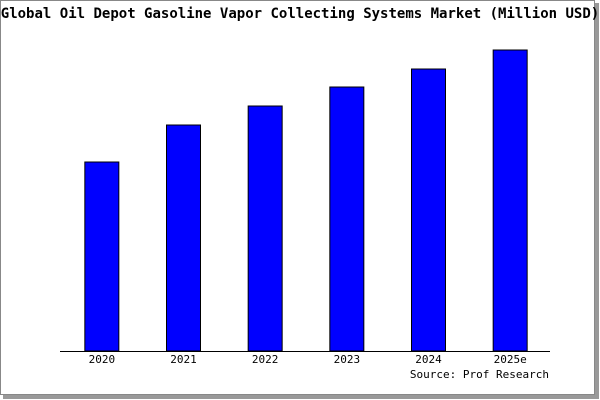  I want to click on x-tick-label: 2021, so click(183, 359).